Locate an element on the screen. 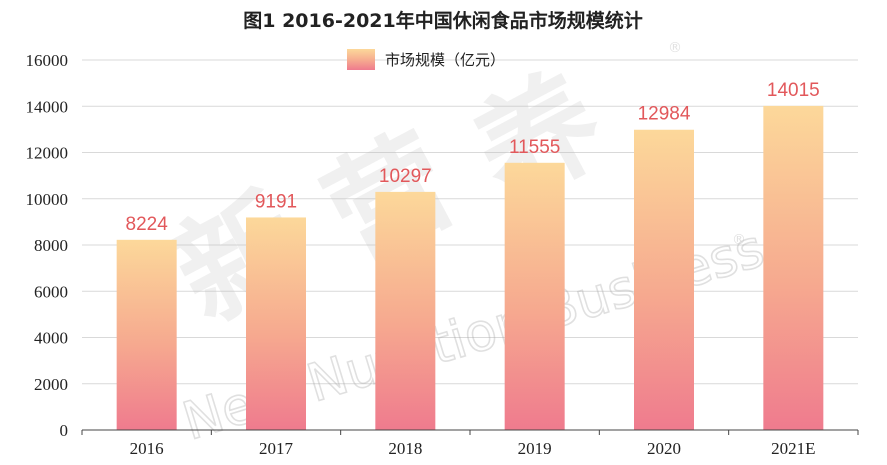  y-tick-label: 6000 is located at coordinates (51, 291).